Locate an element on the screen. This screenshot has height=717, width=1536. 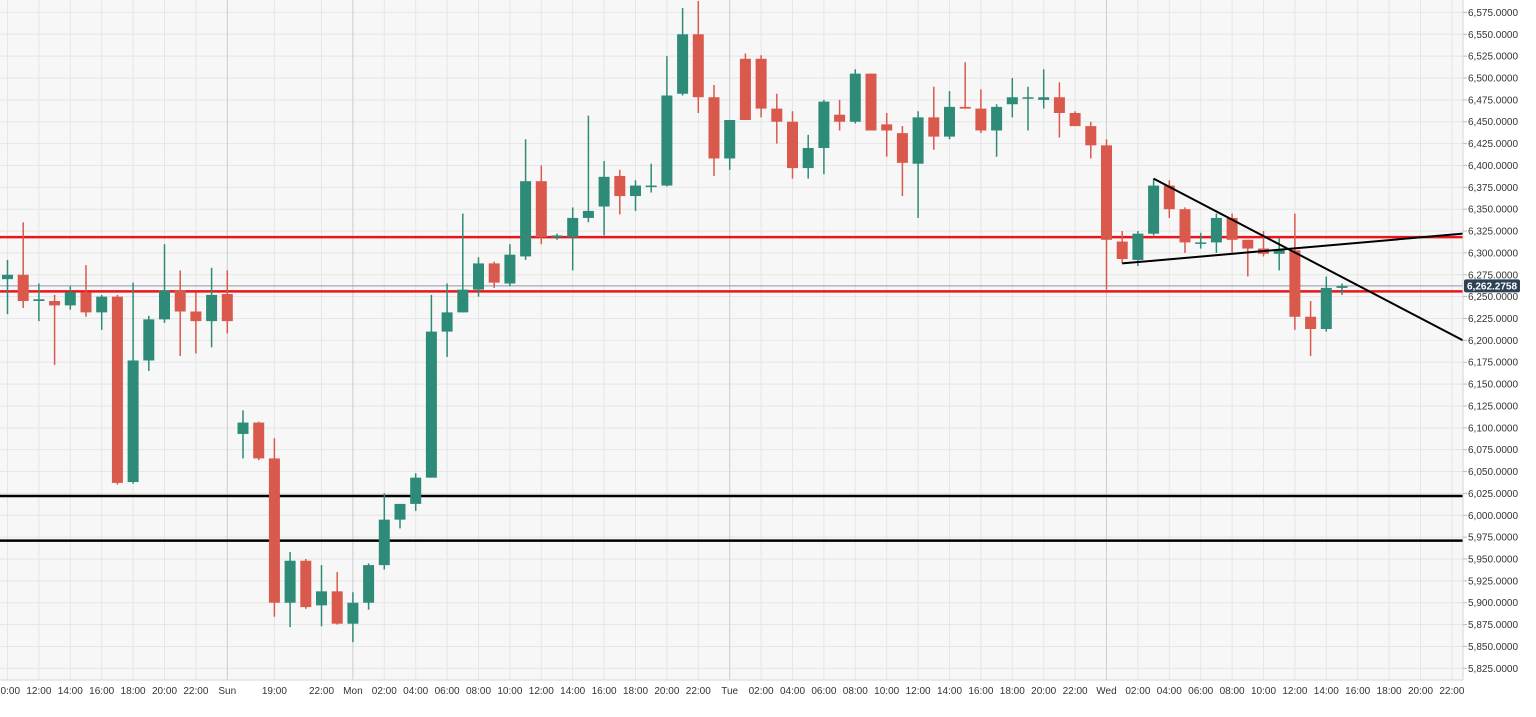
y-tick-label: 6,375.0000 is located at coordinates (1493, 188).